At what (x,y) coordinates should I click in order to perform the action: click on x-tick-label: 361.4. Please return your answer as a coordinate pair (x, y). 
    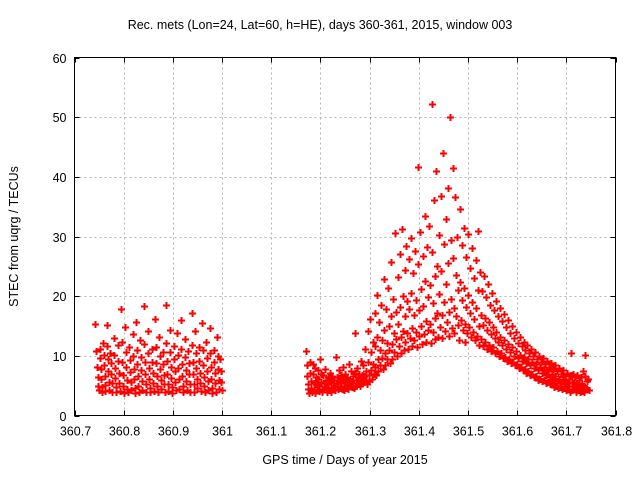
    Looking at the image, I should click on (419, 432).